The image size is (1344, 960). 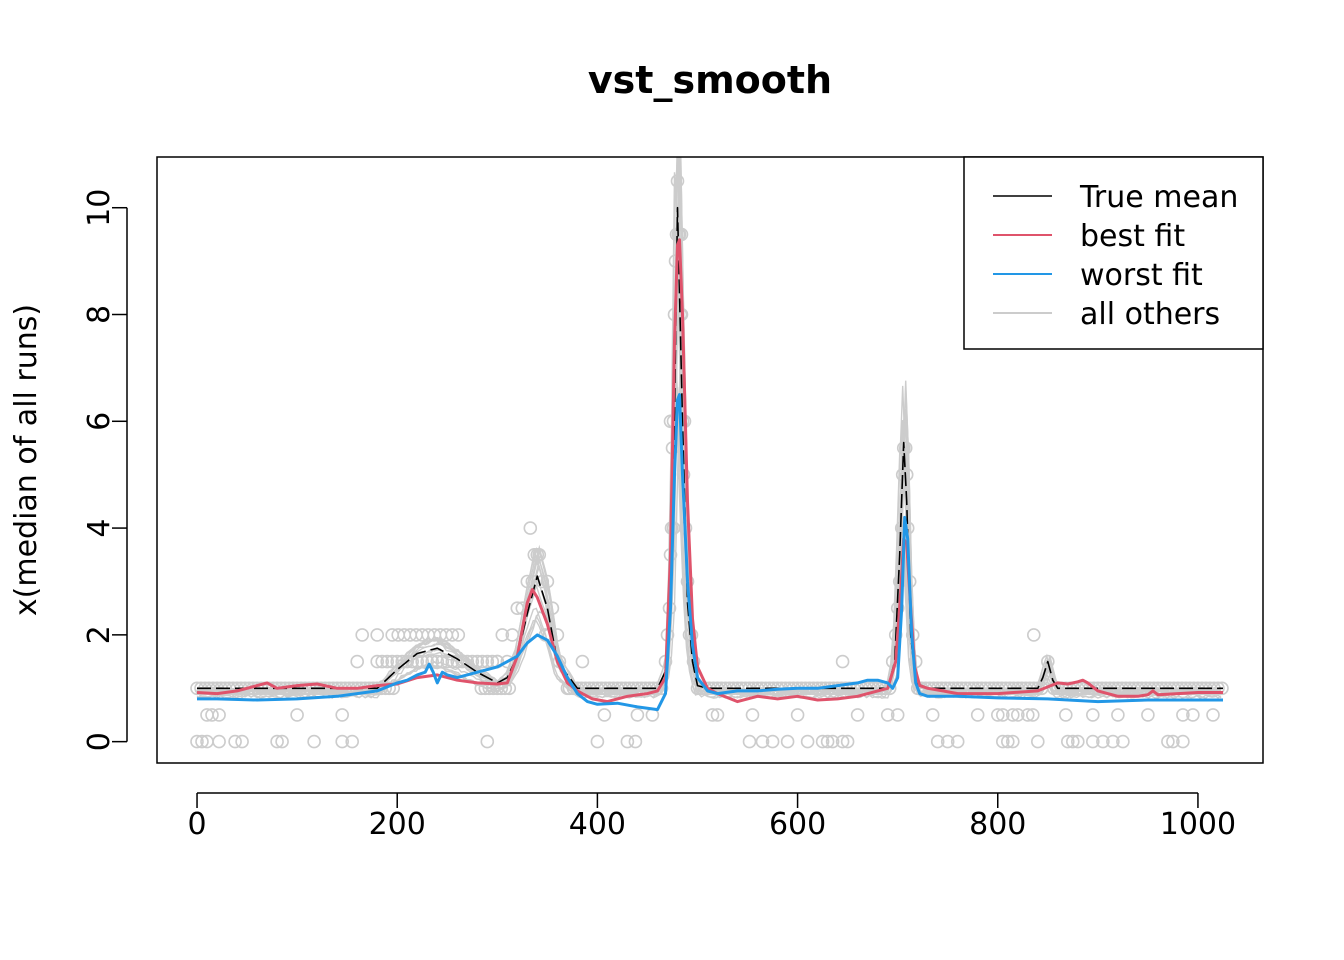 I want to click on y-tick-label: 2, so click(x=99, y=634).